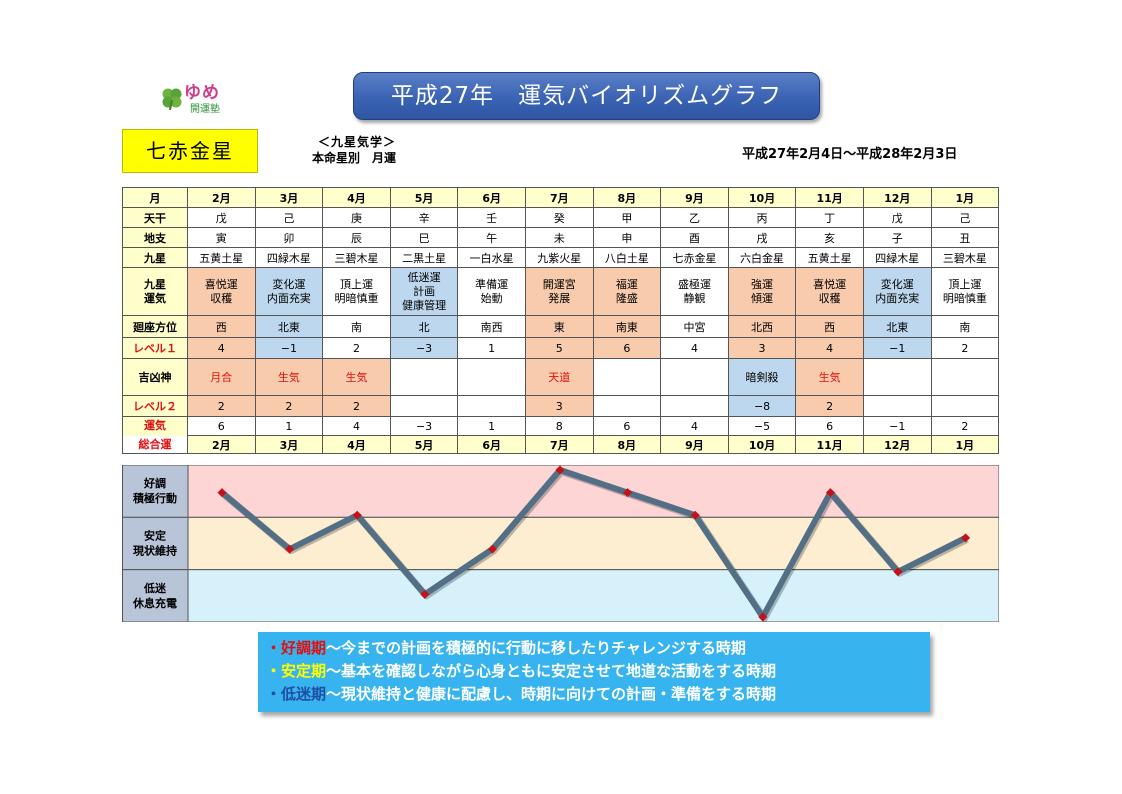 The image size is (1122, 794). I want to click on tenkan-cell: 甲, so click(627, 217).